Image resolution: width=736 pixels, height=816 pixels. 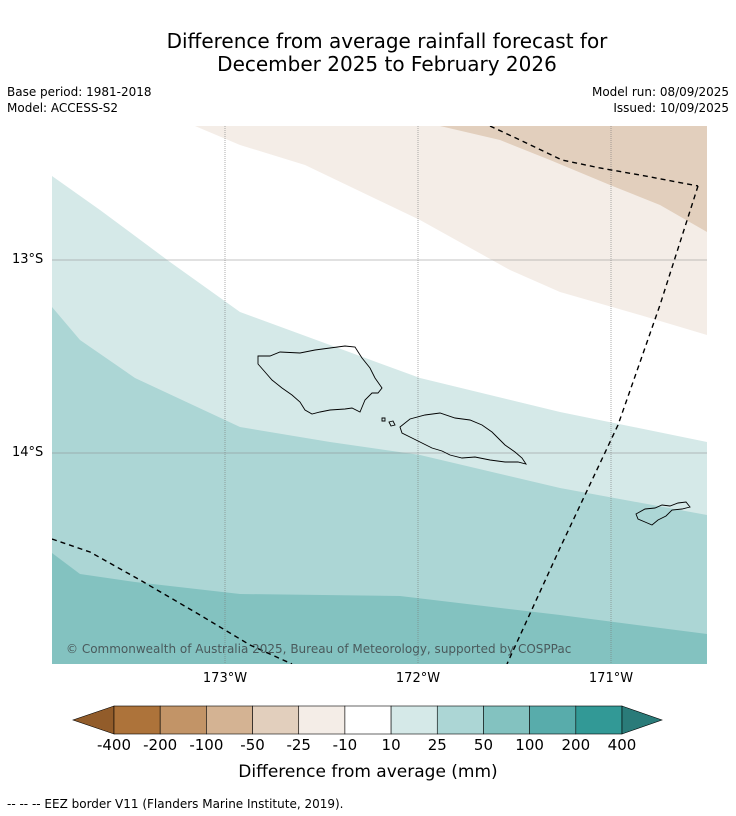 What do you see at coordinates (63, 108) in the screenshot?
I see `model-text: Model: ACCESS-S2` at bounding box center [63, 108].